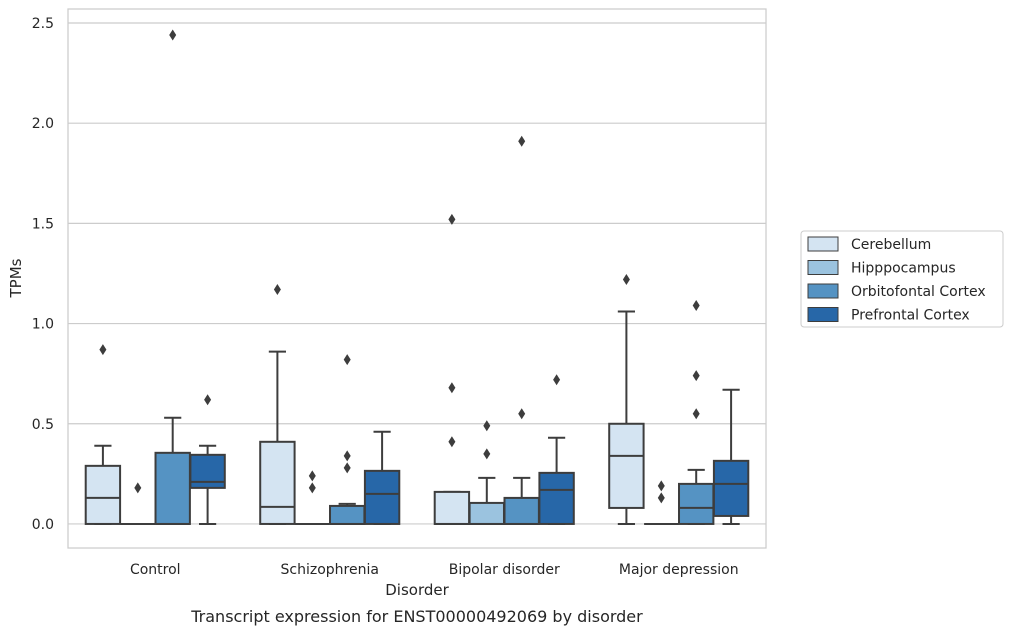 This screenshot has width=1014, height=634. I want to click on y-tick-label: 2.5, so click(43, 24).